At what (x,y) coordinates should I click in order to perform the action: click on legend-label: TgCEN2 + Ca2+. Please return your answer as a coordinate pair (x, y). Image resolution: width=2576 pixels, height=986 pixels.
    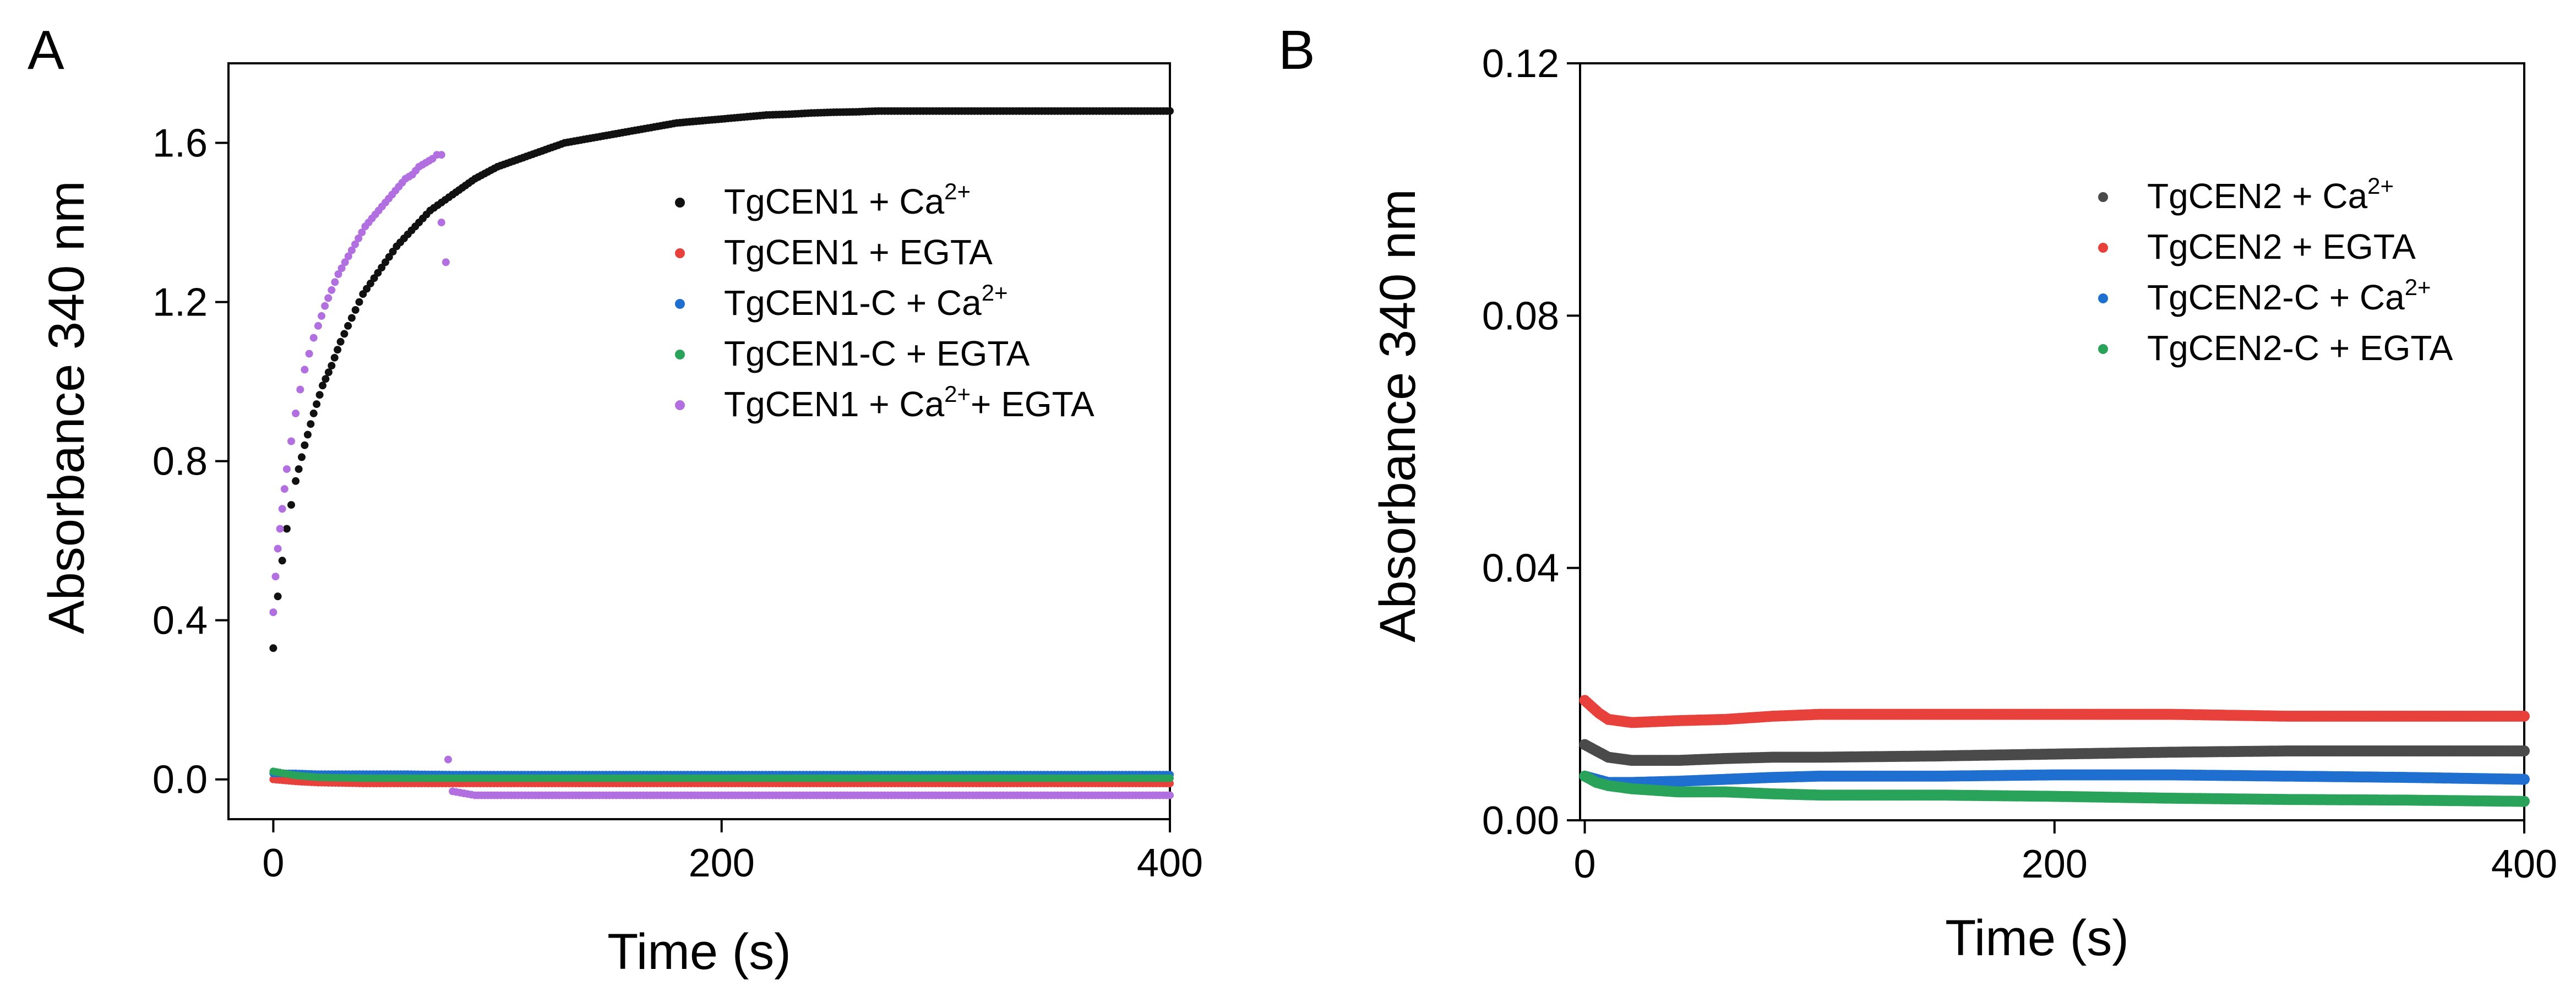
    Looking at the image, I should click on (2270, 194).